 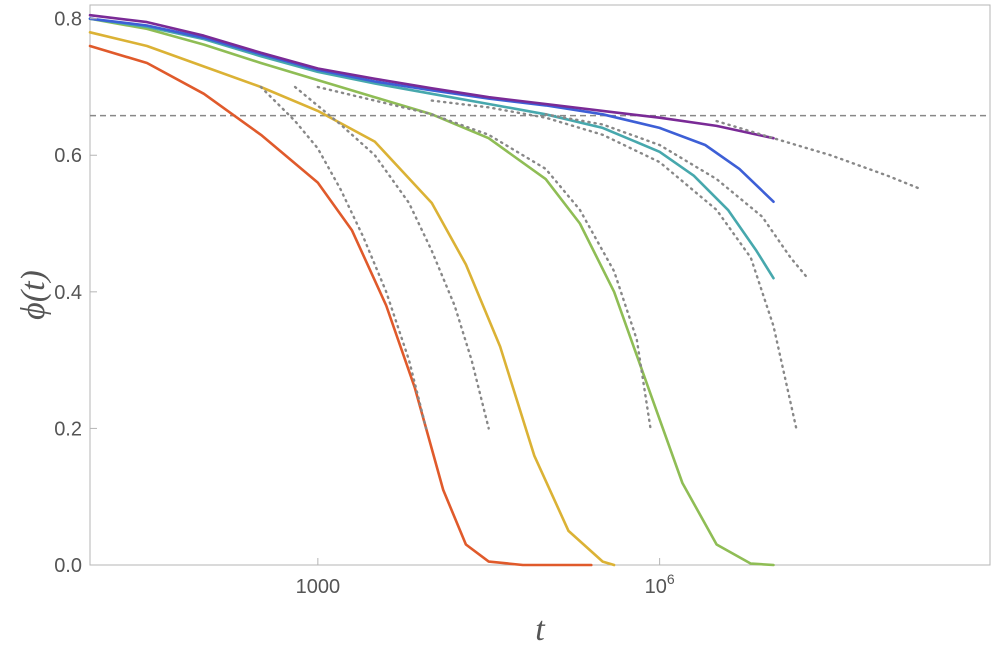 I want to click on y-tick-label: 0.2, so click(x=68, y=429).